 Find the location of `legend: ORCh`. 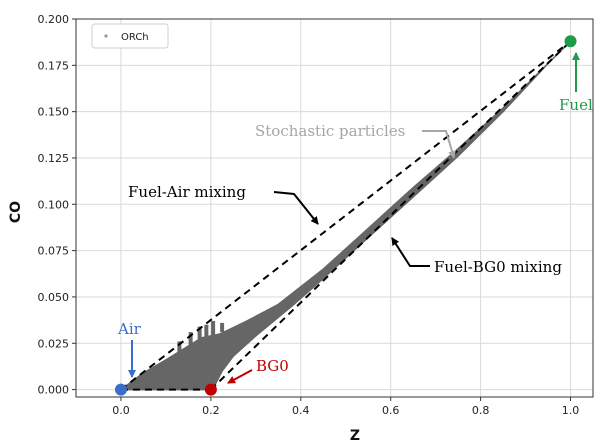

legend: ORCh is located at coordinates (130, 36).